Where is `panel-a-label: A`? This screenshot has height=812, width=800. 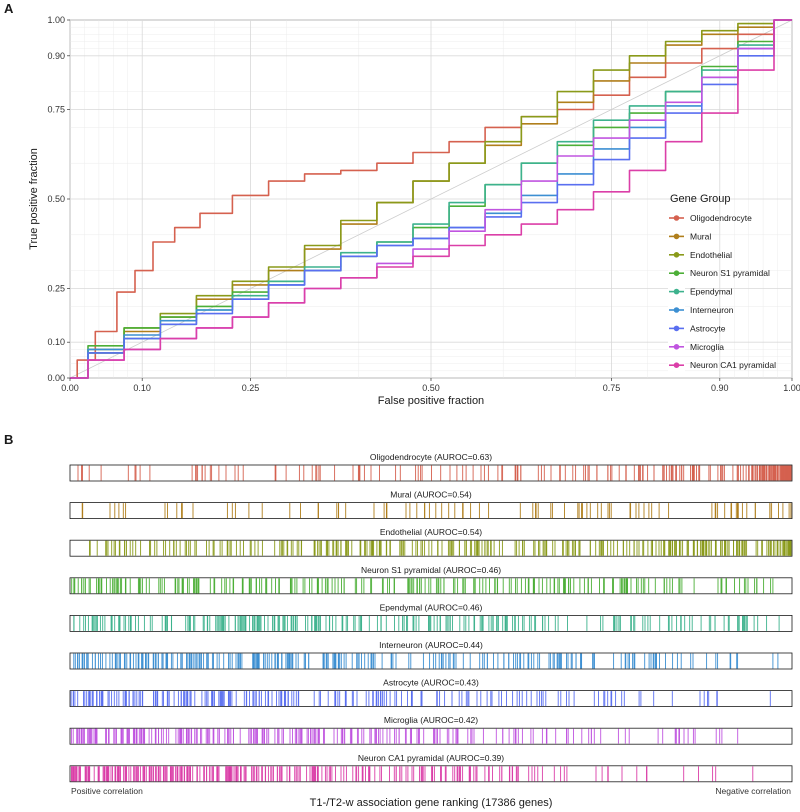 panel-a-label: A is located at coordinates (9, 8).